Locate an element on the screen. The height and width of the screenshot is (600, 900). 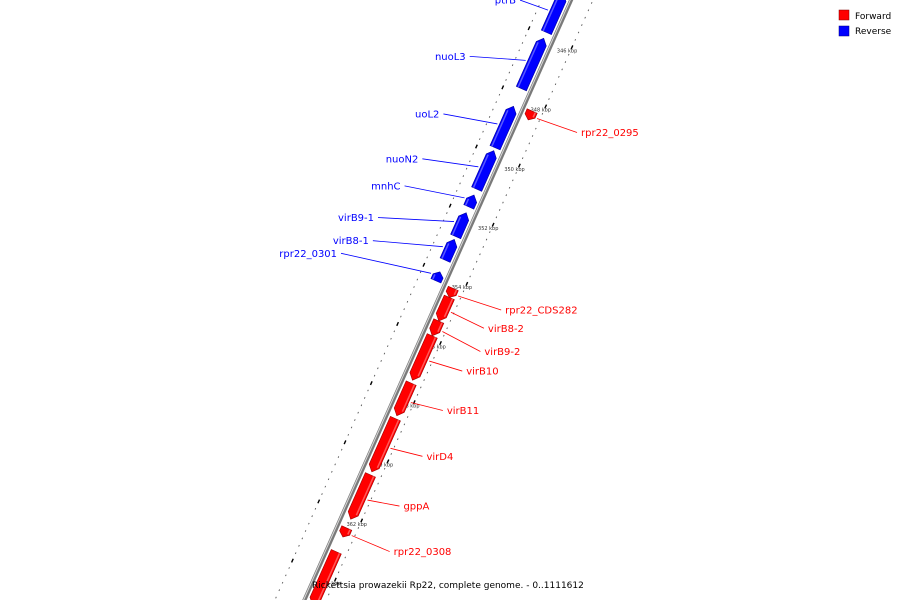
tick-label: 358 kbp is located at coordinates (409, 406).